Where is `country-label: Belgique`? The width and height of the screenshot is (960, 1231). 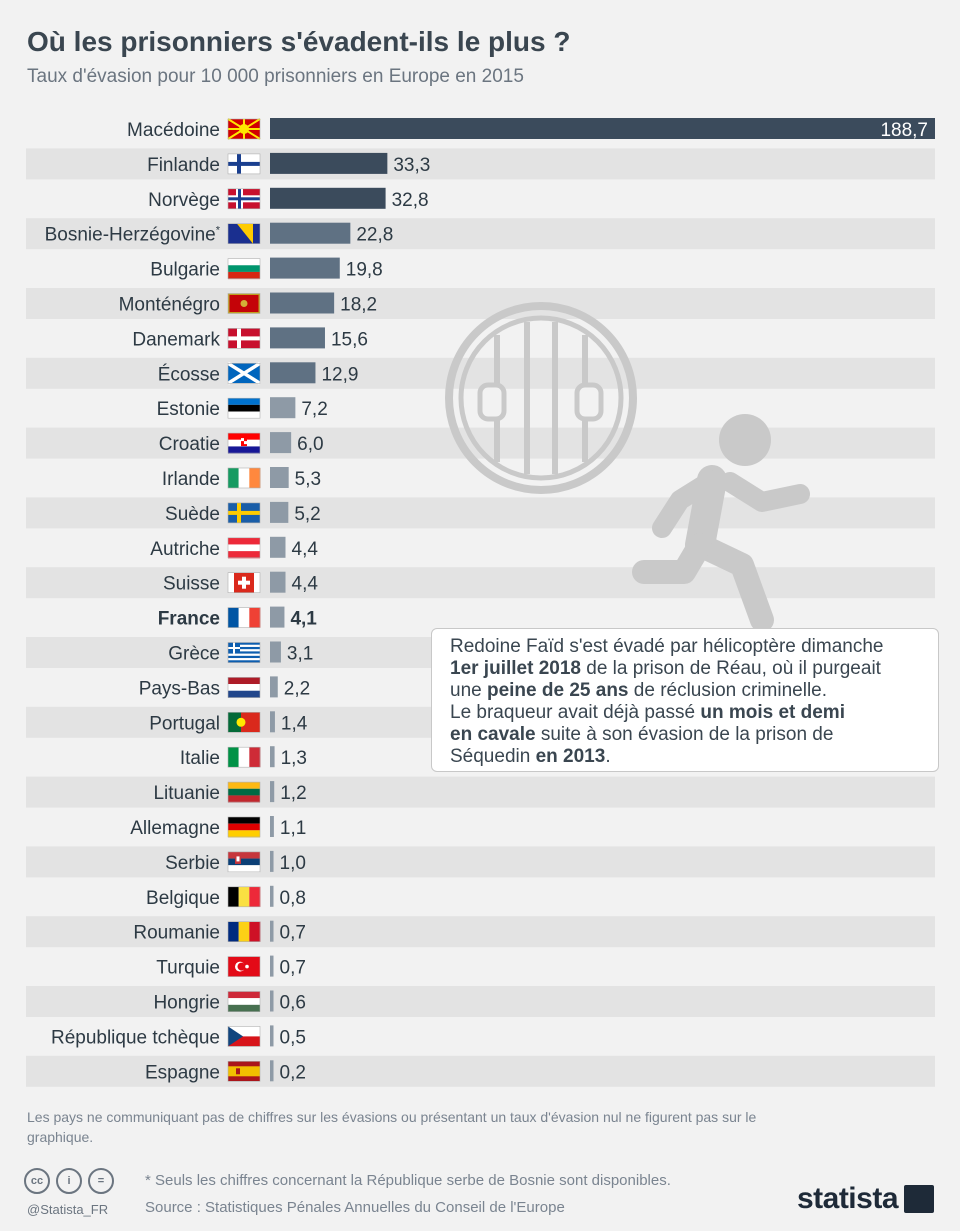
country-label: Belgique is located at coordinates (183, 898).